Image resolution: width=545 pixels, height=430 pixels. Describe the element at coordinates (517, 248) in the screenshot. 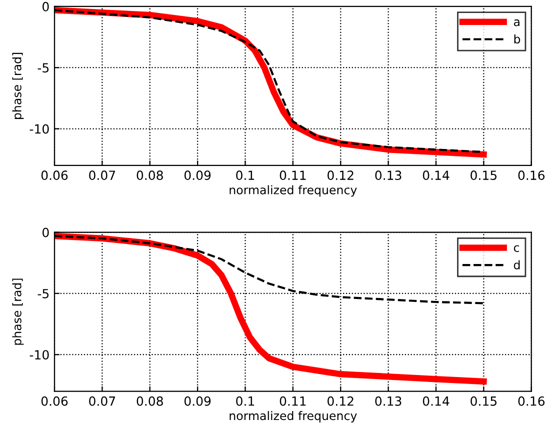

I see `legend-label: c` at that location.